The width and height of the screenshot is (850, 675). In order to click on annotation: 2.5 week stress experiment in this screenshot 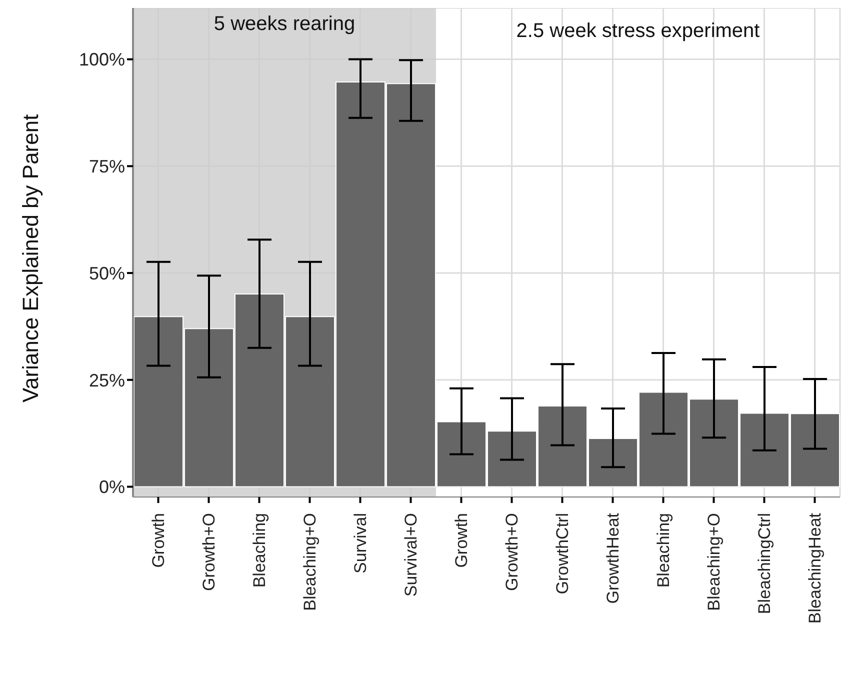, I will do `click(638, 31)`.